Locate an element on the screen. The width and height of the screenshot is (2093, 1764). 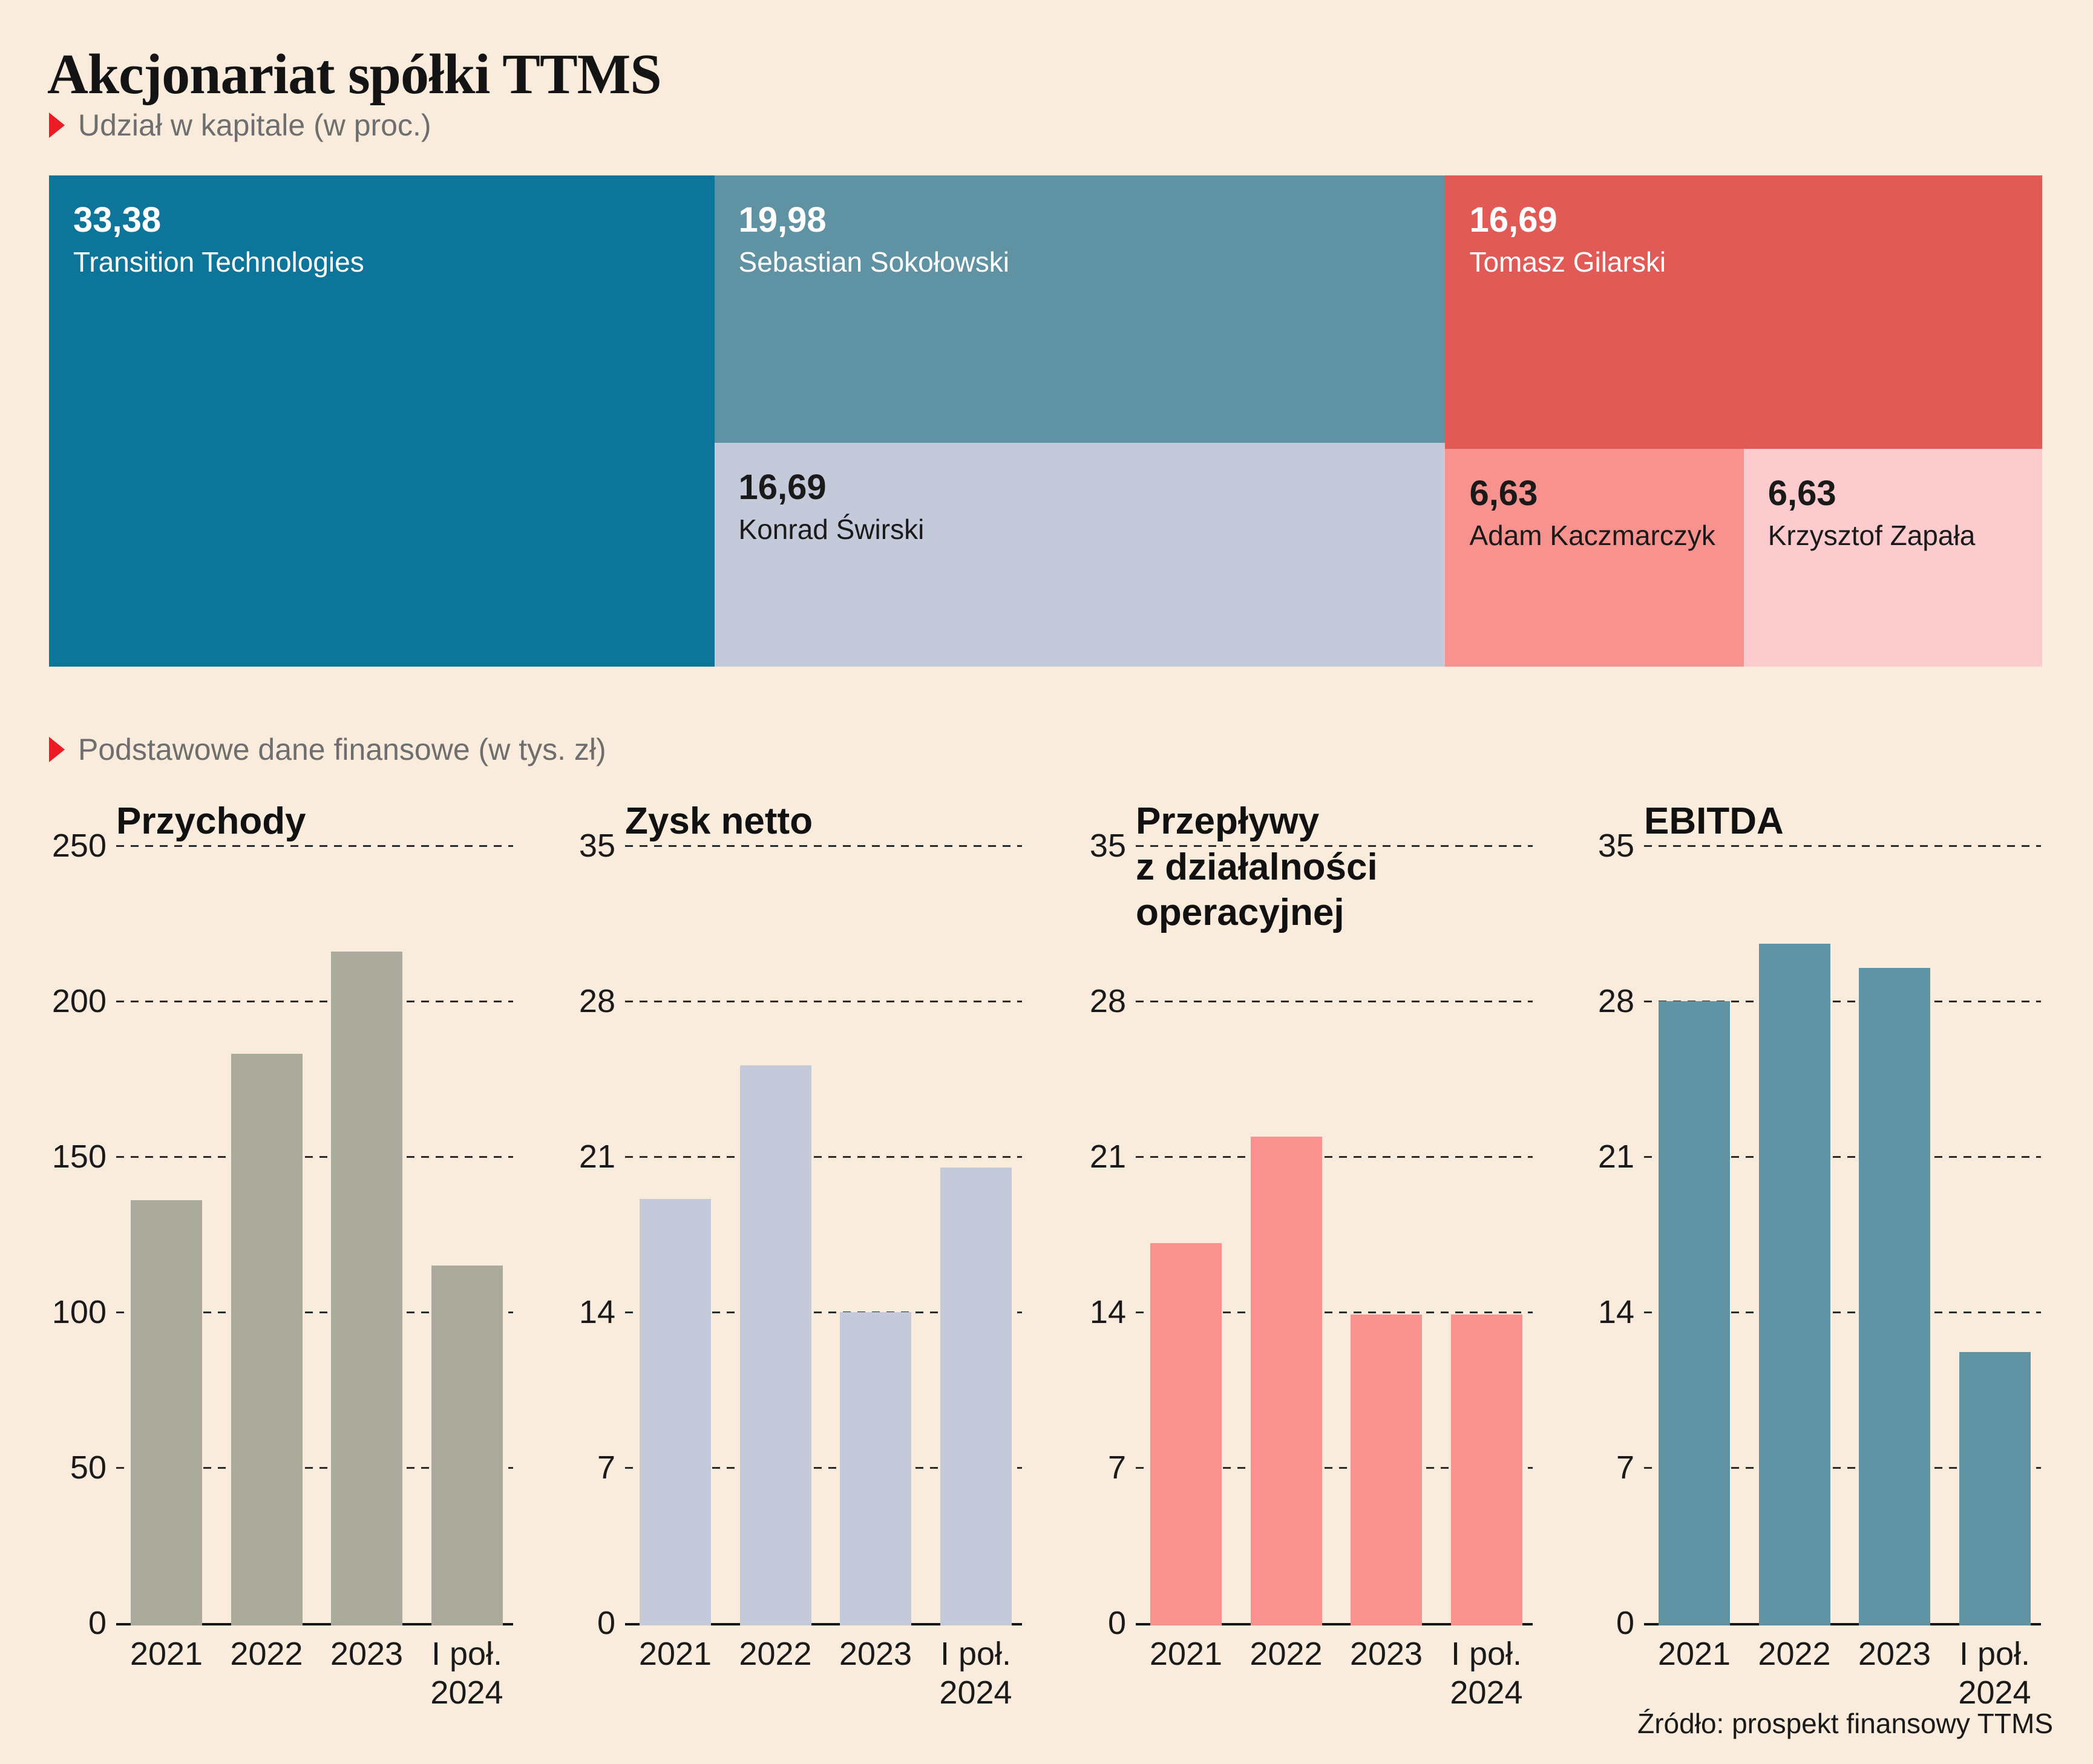
bar-przep-ywy-z-dzia-alno-ci-operacyjnej-2023 is located at coordinates (1386, 1469).